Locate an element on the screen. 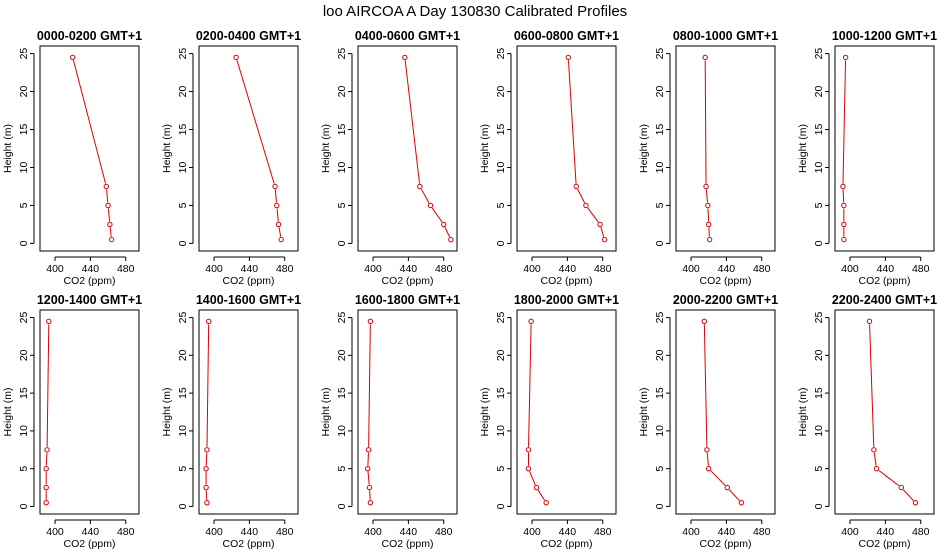  panel-title: 0200-0400 GMT+1 is located at coordinates (248, 36).